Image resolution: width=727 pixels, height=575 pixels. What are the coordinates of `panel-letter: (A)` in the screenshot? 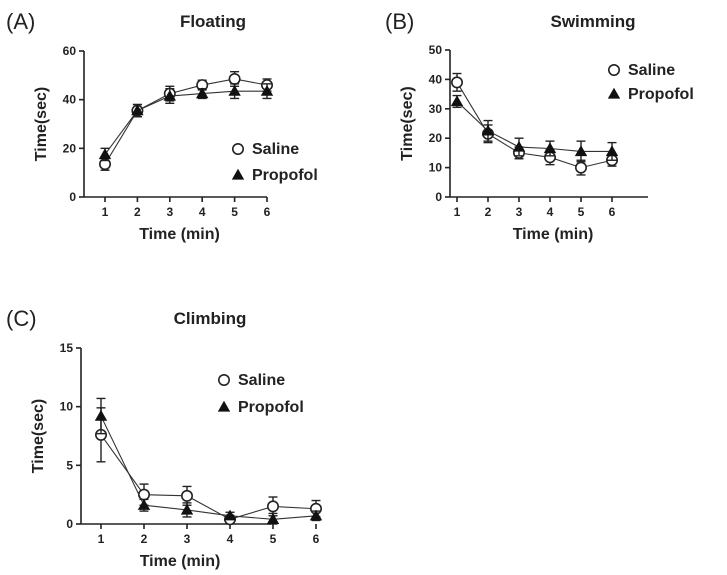 It's located at (20, 21).